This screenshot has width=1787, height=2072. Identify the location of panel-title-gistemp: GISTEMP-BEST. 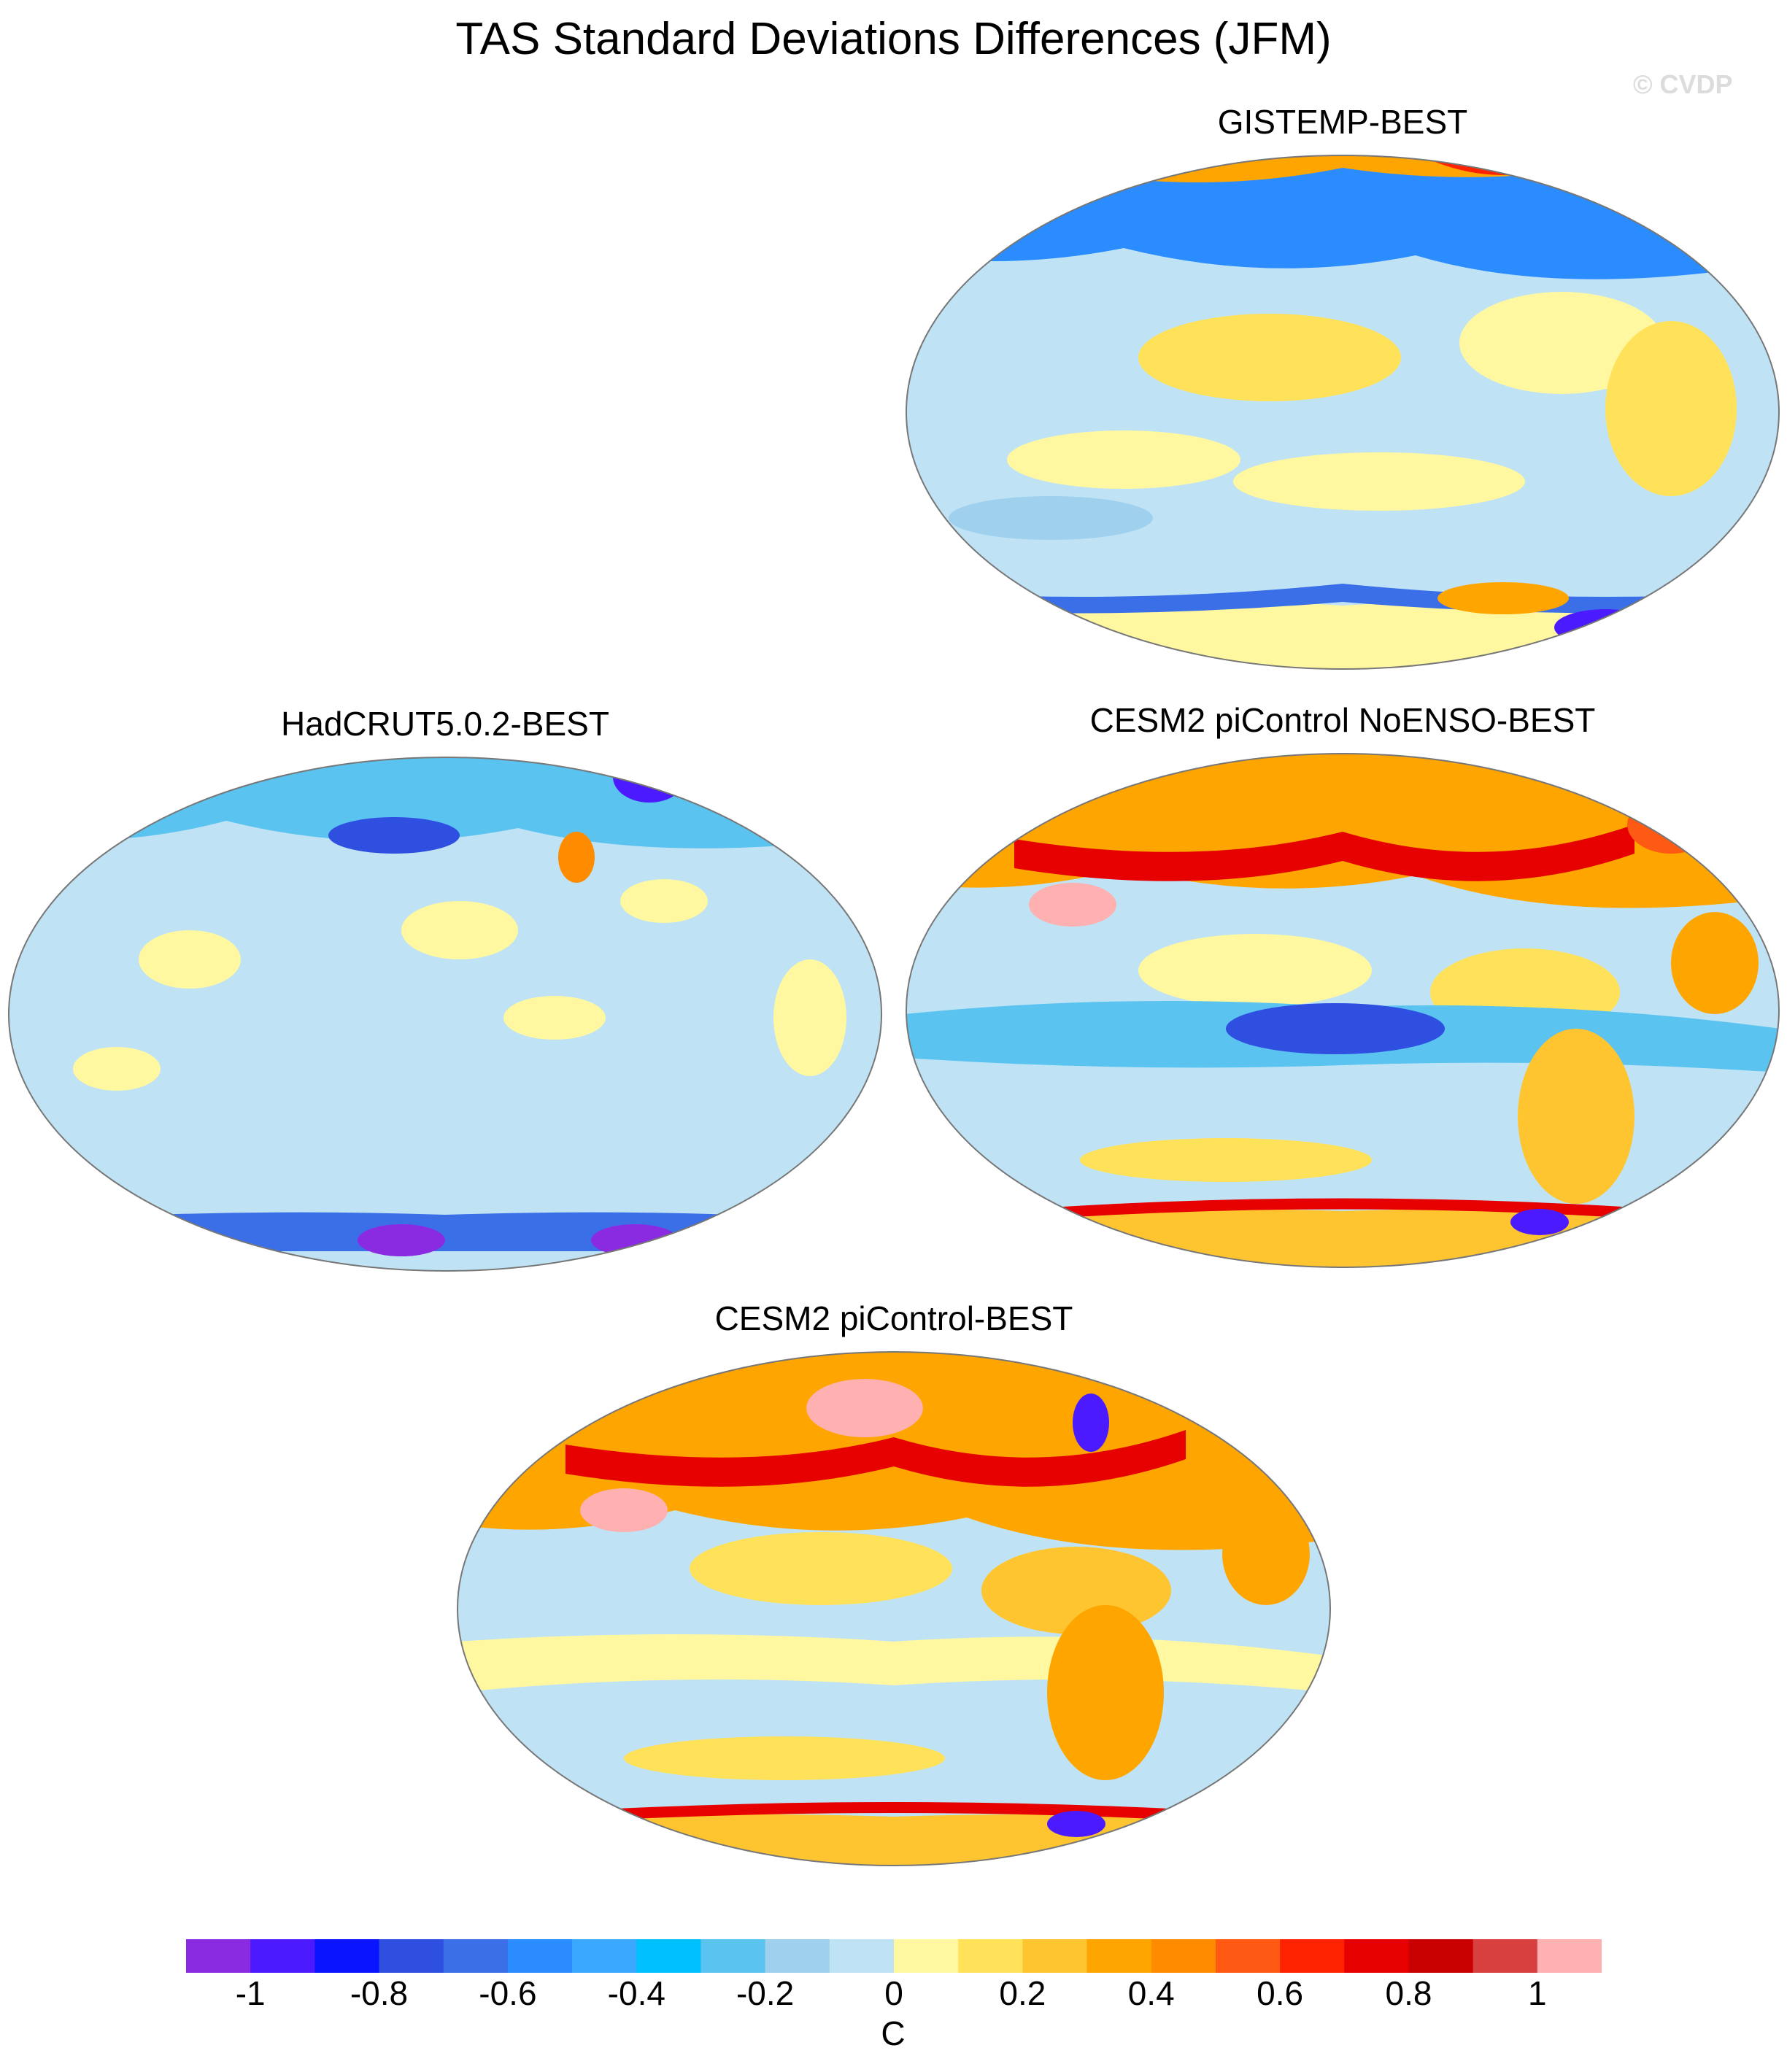
(1342, 122).